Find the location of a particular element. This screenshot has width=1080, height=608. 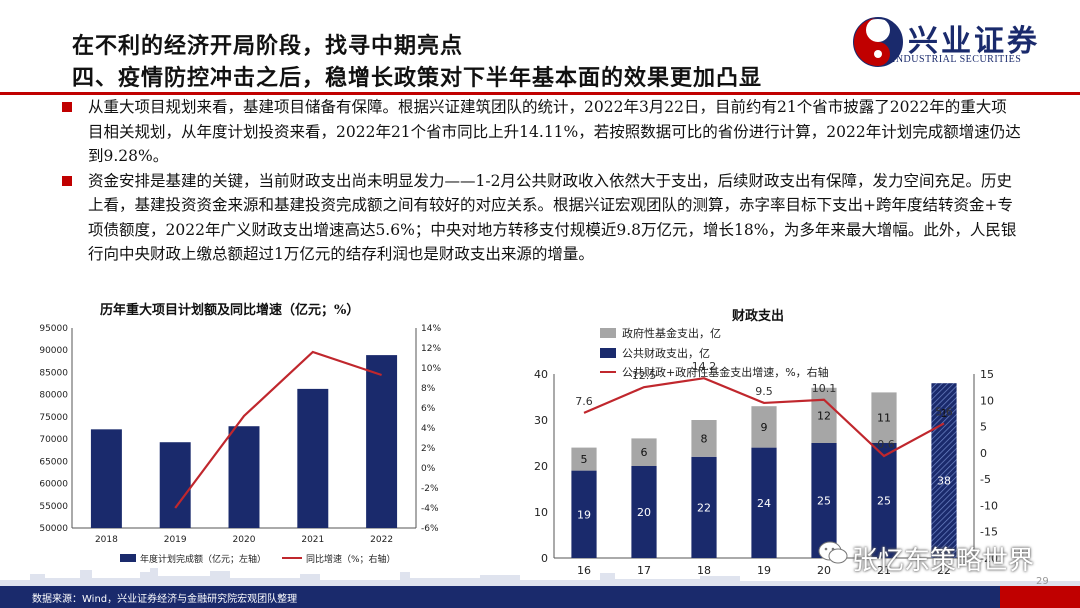

logo-emblem-icon is located at coordinates (878, 42).